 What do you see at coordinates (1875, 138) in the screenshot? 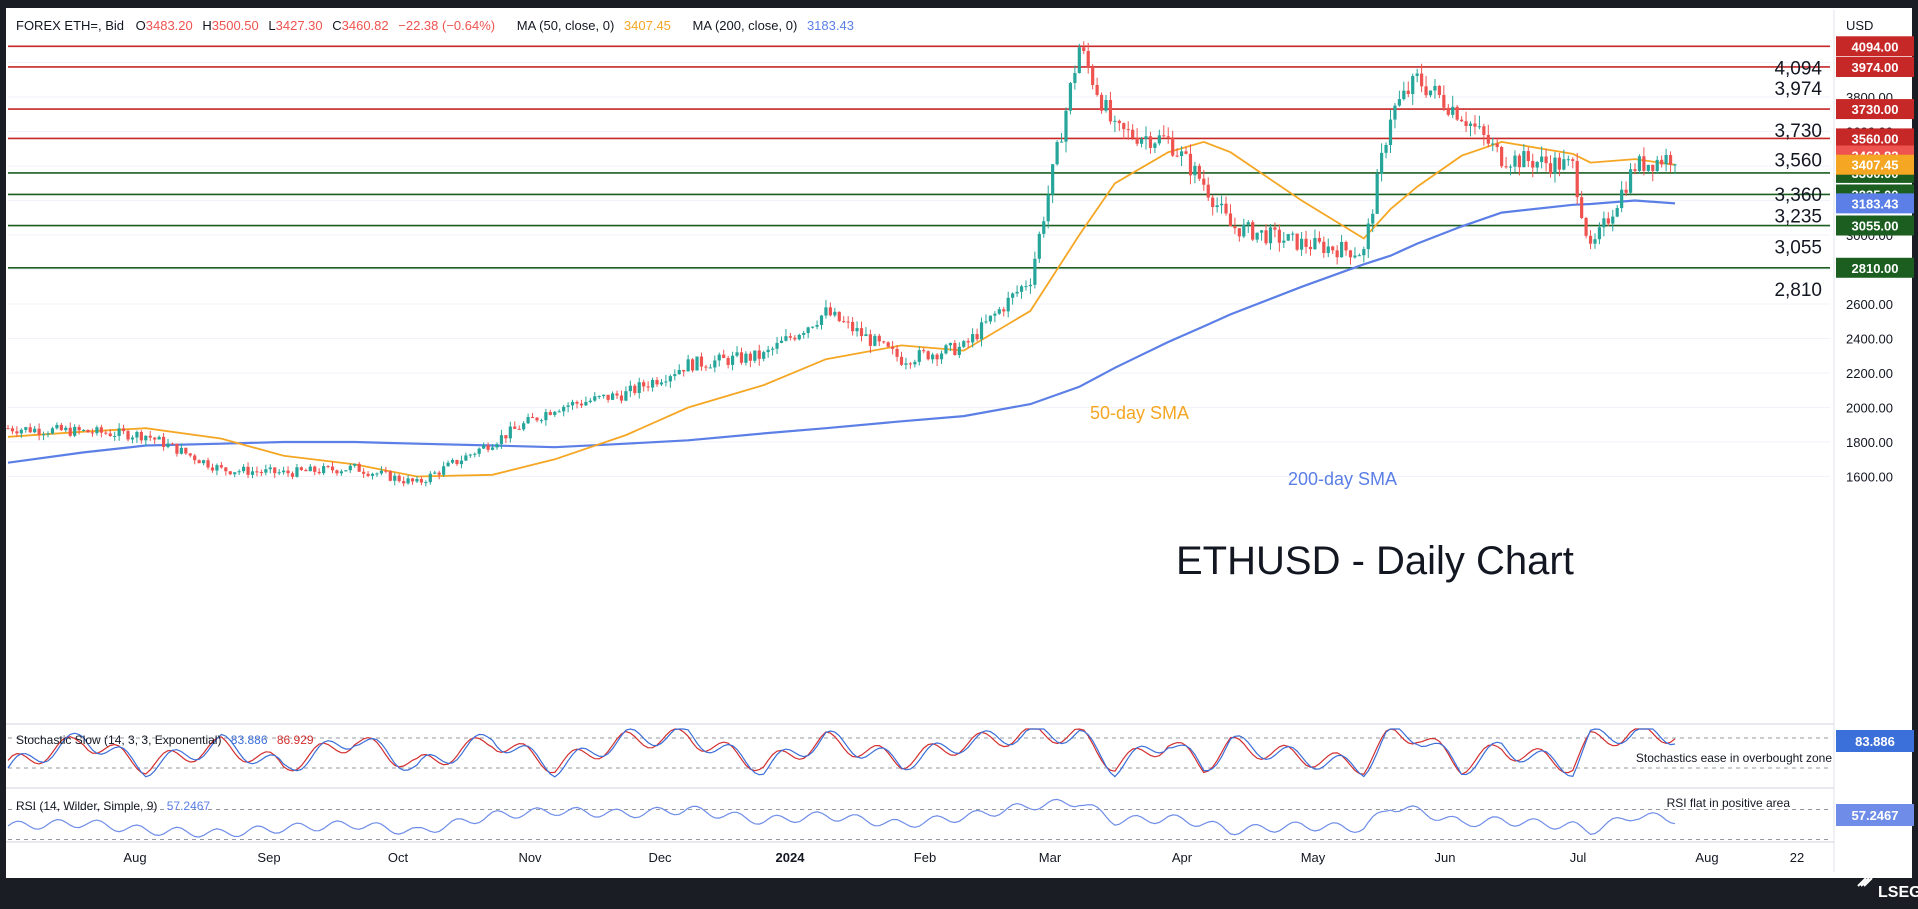
I see `level-tag-text-3: 3560.00` at bounding box center [1875, 138].